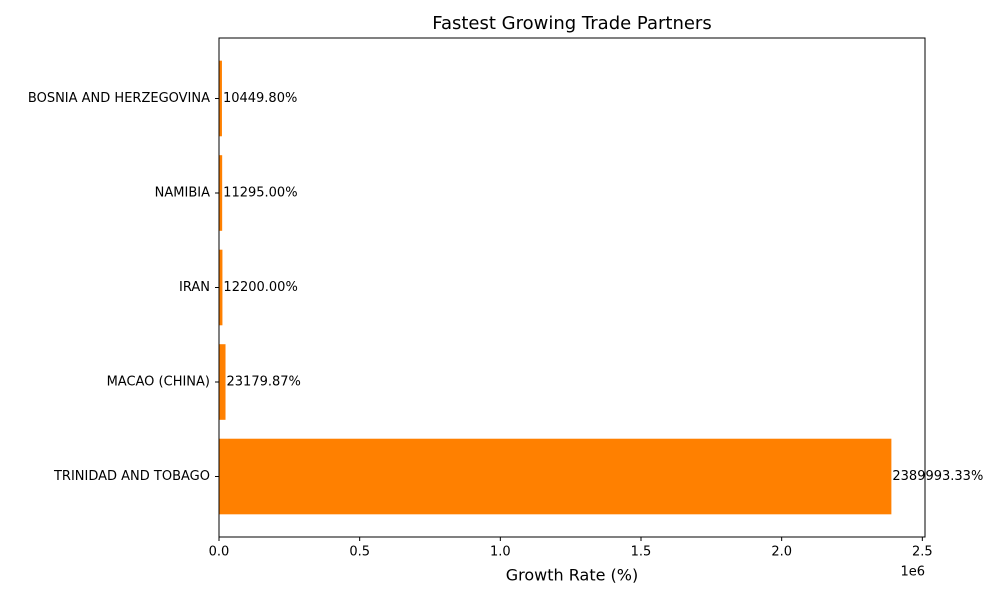 The height and width of the screenshot is (600, 1000). Describe the element at coordinates (912, 572) in the screenshot. I see `x-offset-label: 1e6` at that location.